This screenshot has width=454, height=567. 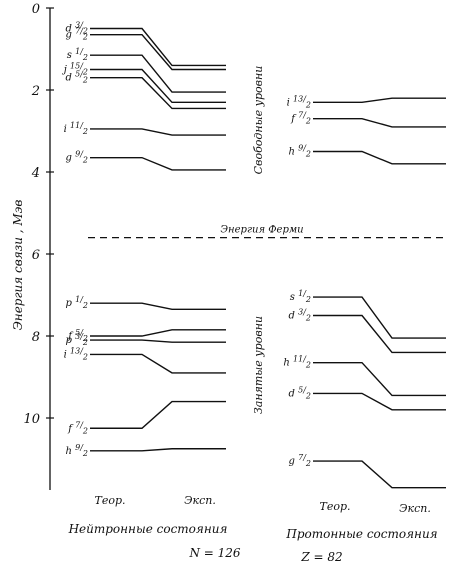 I want to click on proton-states-caption: Протонные состояния, so click(x=361, y=534).